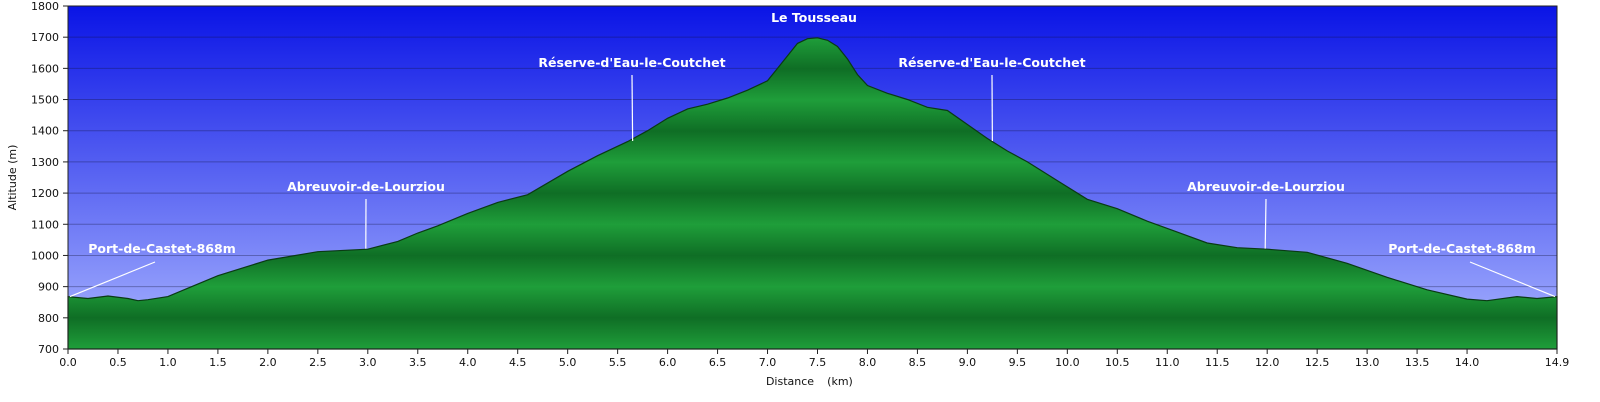 The width and height of the screenshot is (1600, 402). I want to click on x-tick-label-29: 14.9, so click(1557, 362).